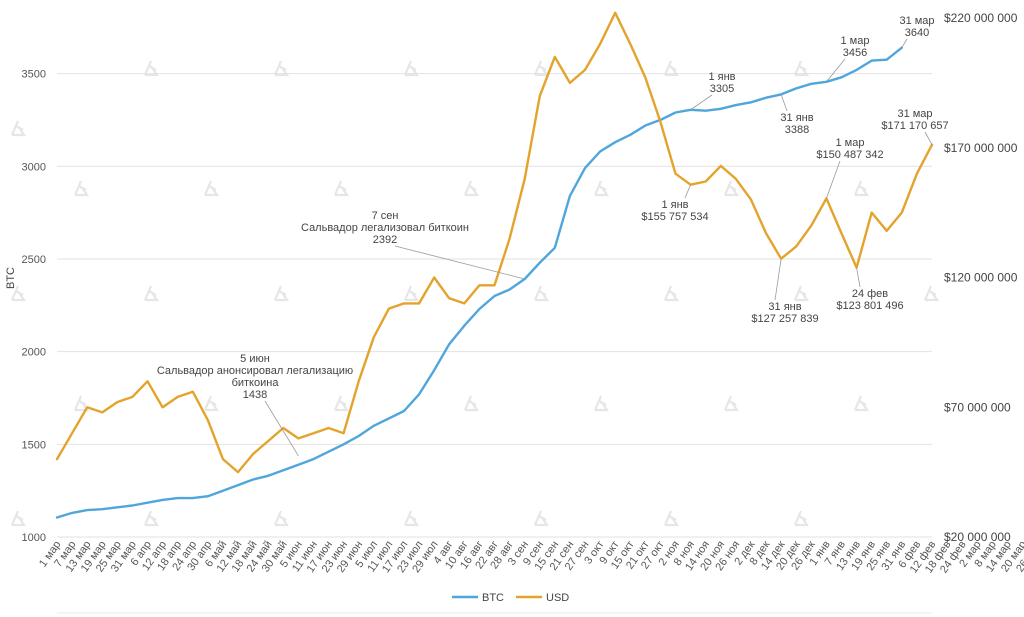 The image size is (1024, 617). What do you see at coordinates (256, 383) in the screenshot?
I see `annotation-line: биткоина` at bounding box center [256, 383].